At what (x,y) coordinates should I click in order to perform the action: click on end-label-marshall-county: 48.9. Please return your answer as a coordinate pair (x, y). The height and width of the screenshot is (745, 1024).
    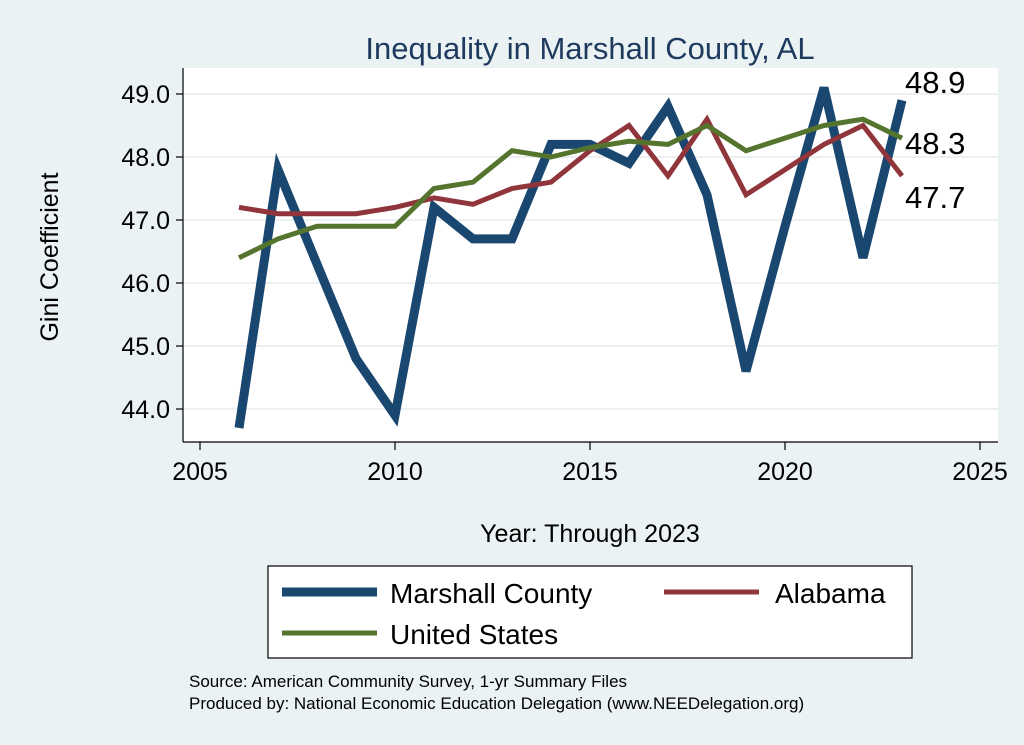
    Looking at the image, I should click on (935, 82).